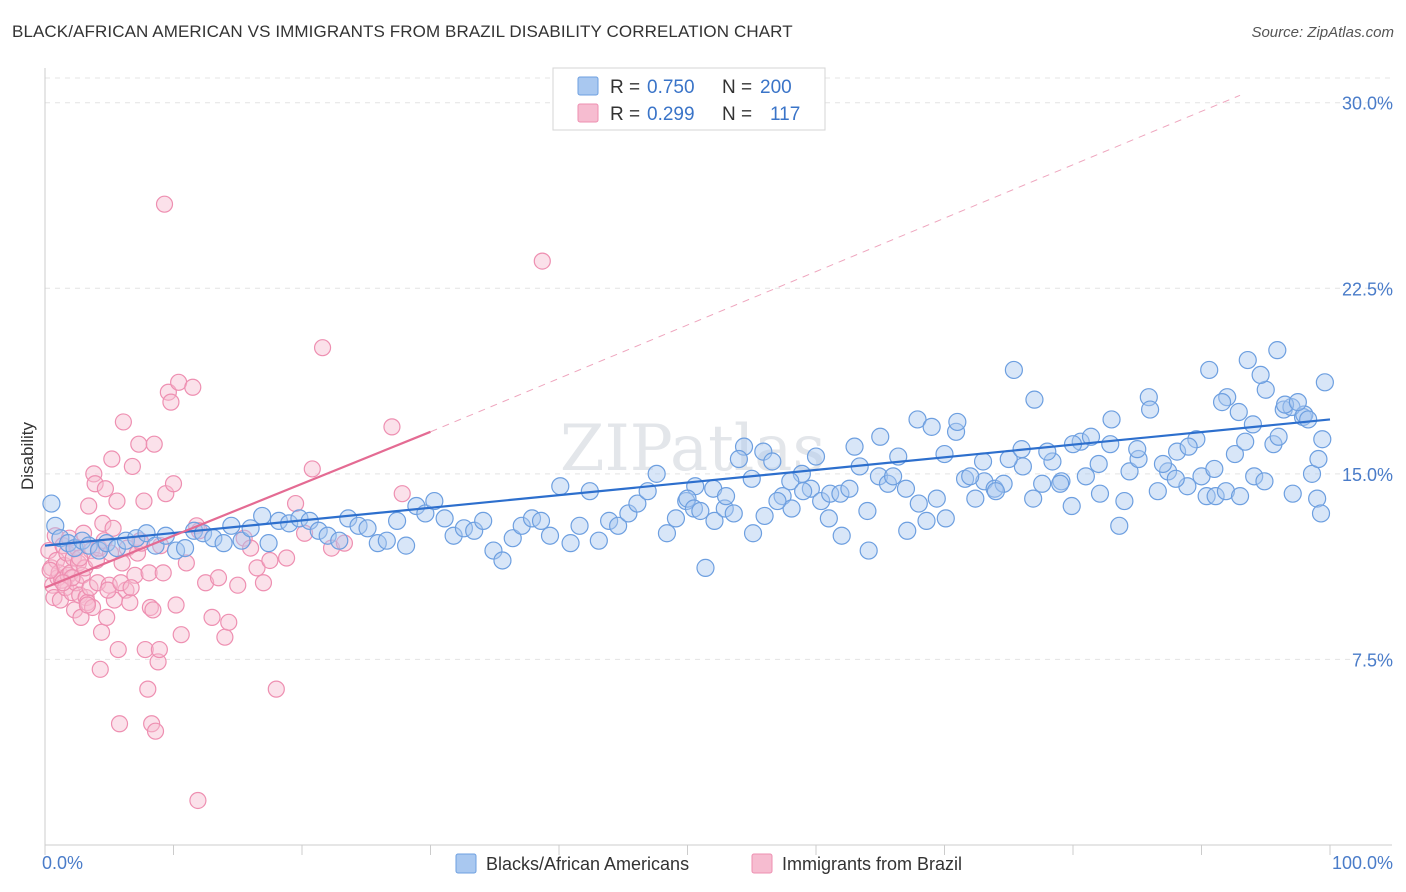 The height and width of the screenshot is (892, 1406). Describe the element at coordinates (671, 114) in the screenshot. I see `legend-r-value-brazil: 0.299` at that location.